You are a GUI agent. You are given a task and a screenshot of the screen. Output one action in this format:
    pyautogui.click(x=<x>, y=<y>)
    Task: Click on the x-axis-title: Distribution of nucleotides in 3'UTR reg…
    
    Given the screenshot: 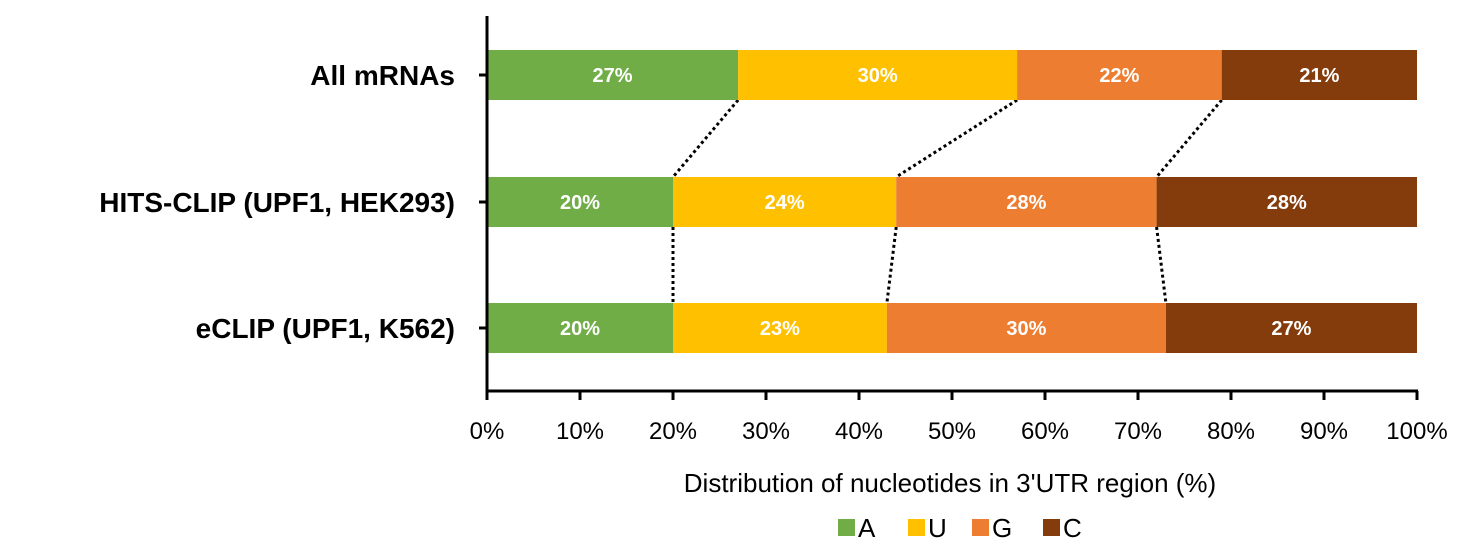 What is the action you would take?
    pyautogui.click(x=950, y=483)
    